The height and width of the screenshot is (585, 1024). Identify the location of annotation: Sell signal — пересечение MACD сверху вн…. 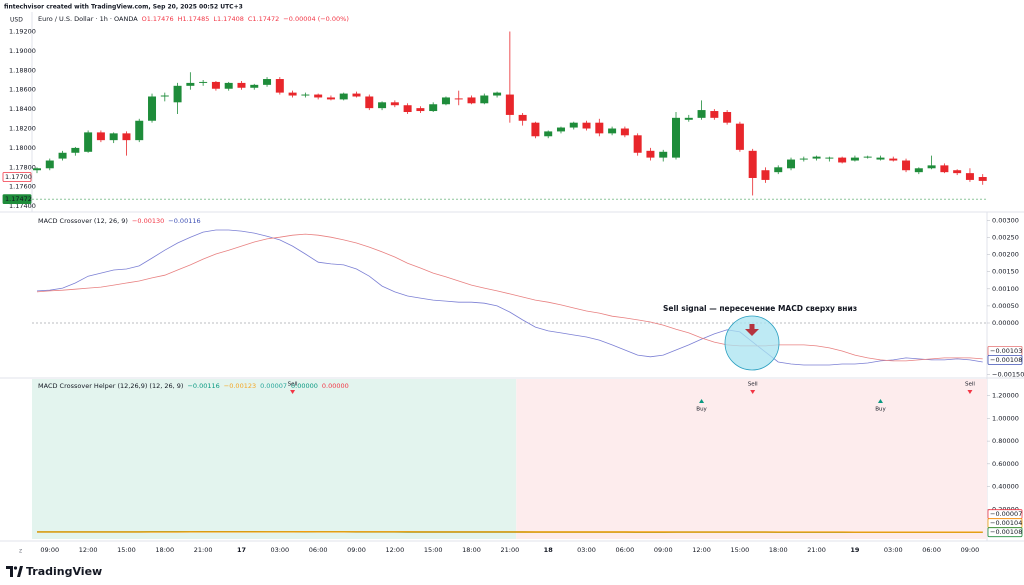
(760, 308).